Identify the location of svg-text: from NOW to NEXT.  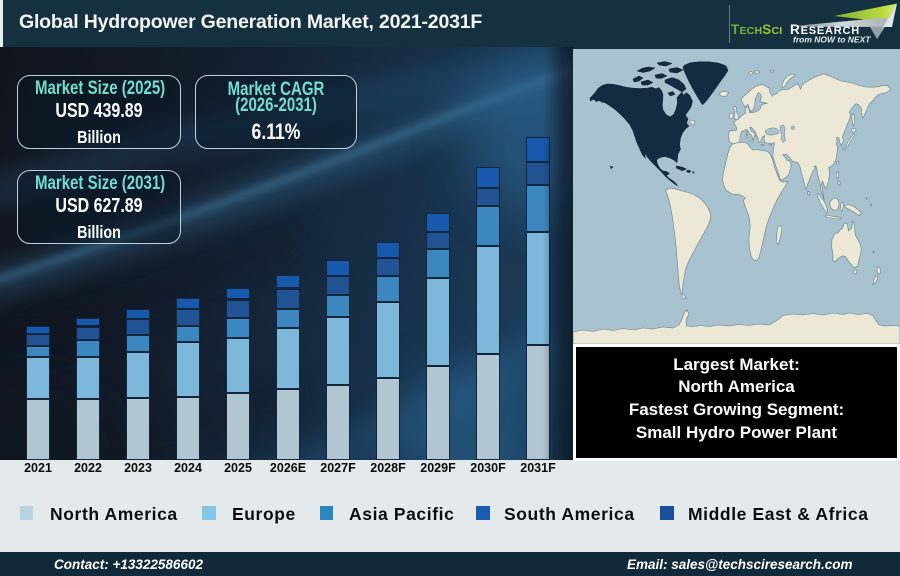
(832, 40).